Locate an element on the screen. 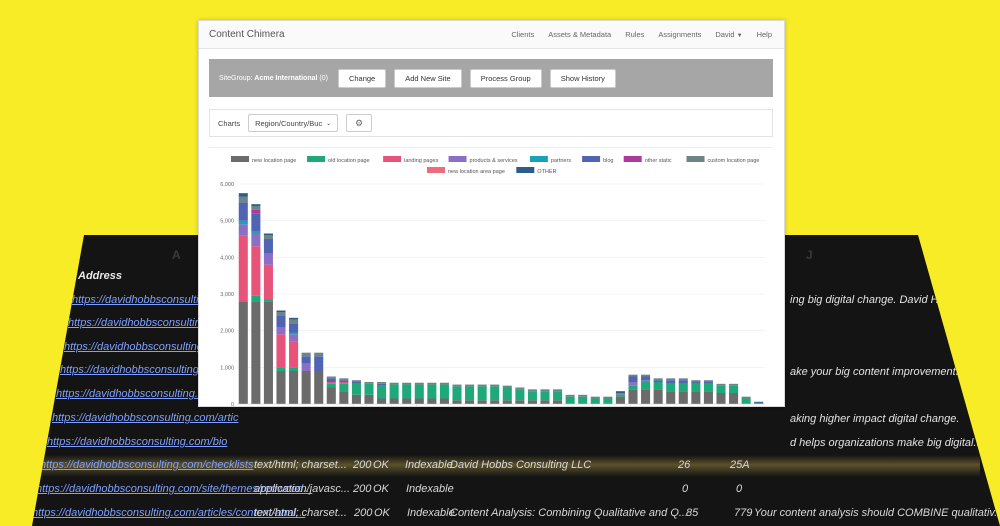 The image size is (1000, 526). x-tick-label: Finland is located at coordinates (362, 406).